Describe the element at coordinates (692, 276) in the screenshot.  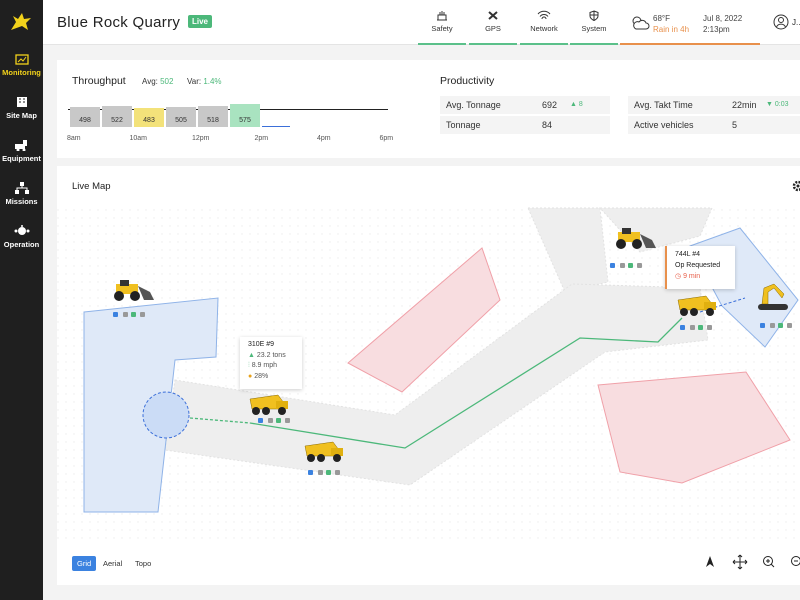
I see `vehicle-wait: 9 min` at that location.